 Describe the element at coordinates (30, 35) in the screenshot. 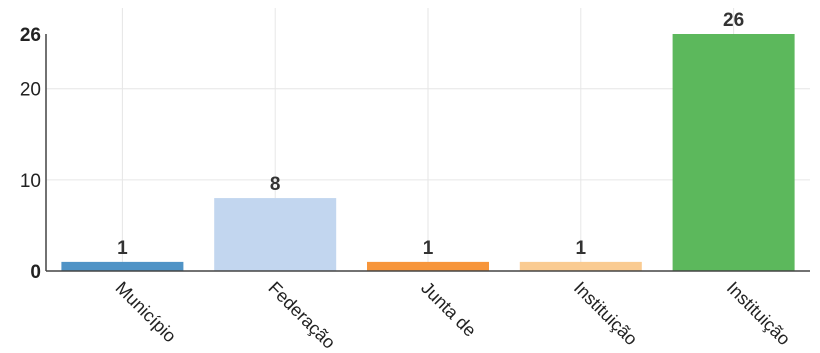

I see `y-tick-label: 26` at that location.